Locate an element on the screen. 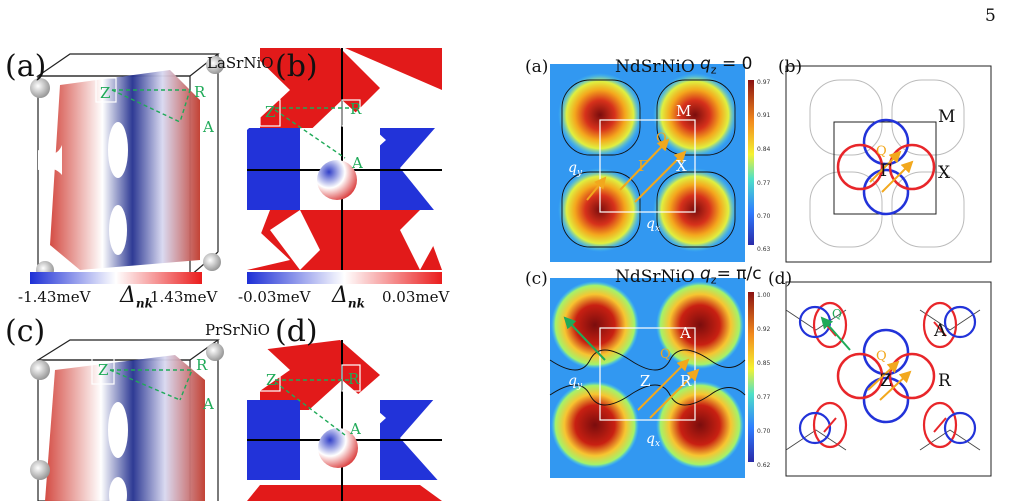 Image resolution: width=1010 pixels, height=501 pixels. qy-label-c: qy is located at coordinates (575, 382).